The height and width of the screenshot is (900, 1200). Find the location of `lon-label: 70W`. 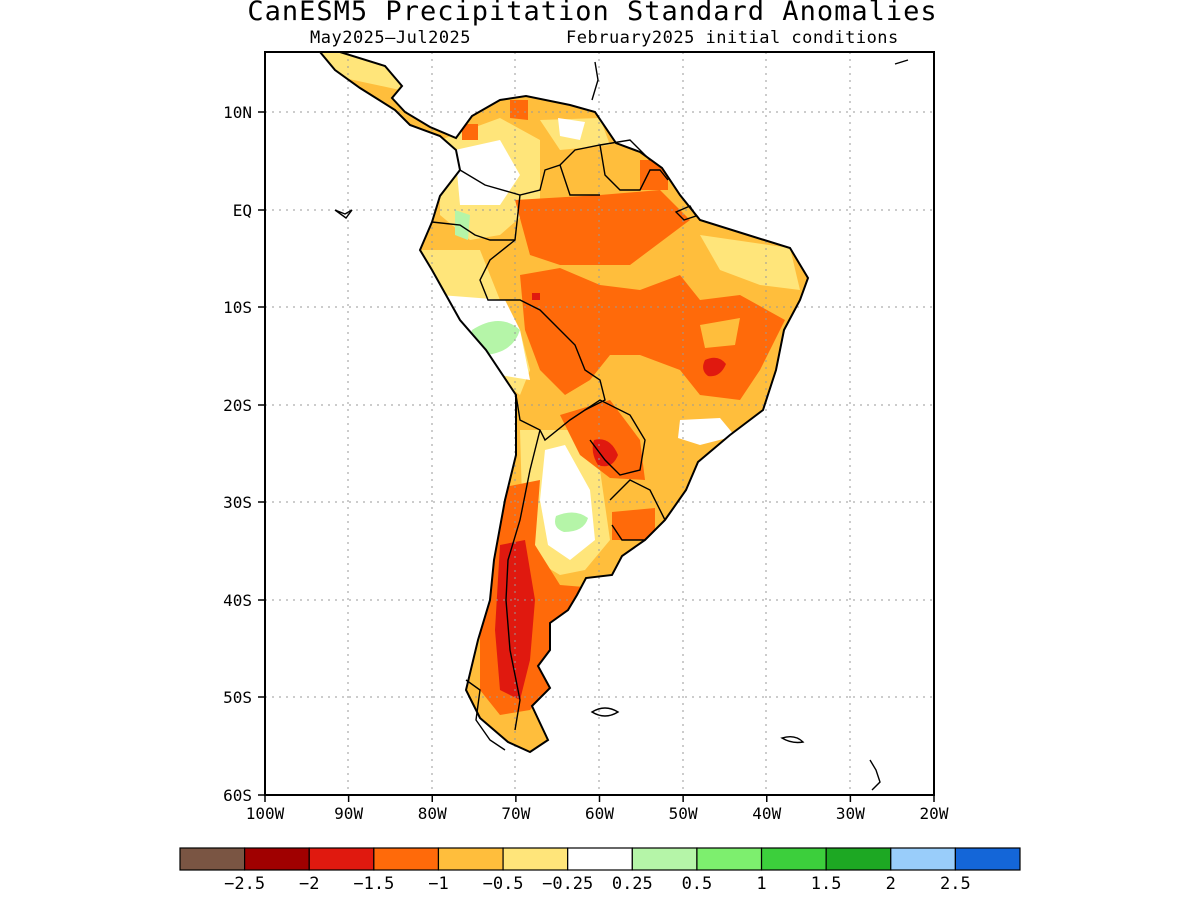

lon-label: 70W is located at coordinates (515, 813).